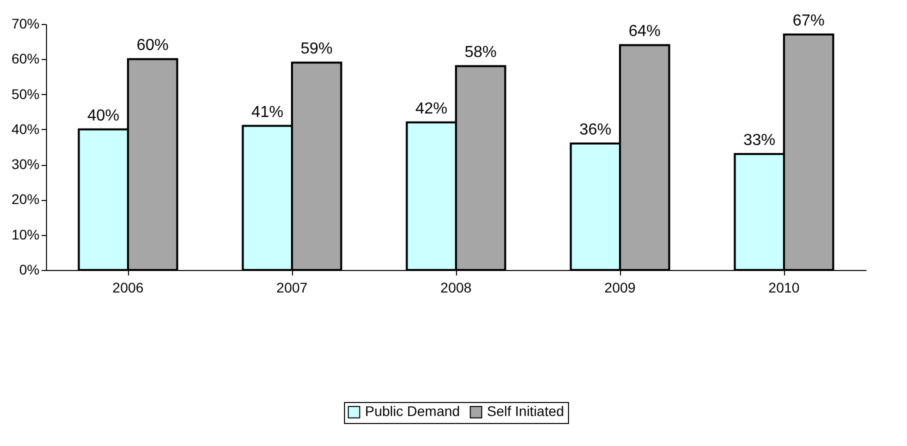 Image resolution: width=907 pixels, height=446 pixels. What do you see at coordinates (759, 141) in the screenshot?
I see `data-label: 33%` at bounding box center [759, 141].